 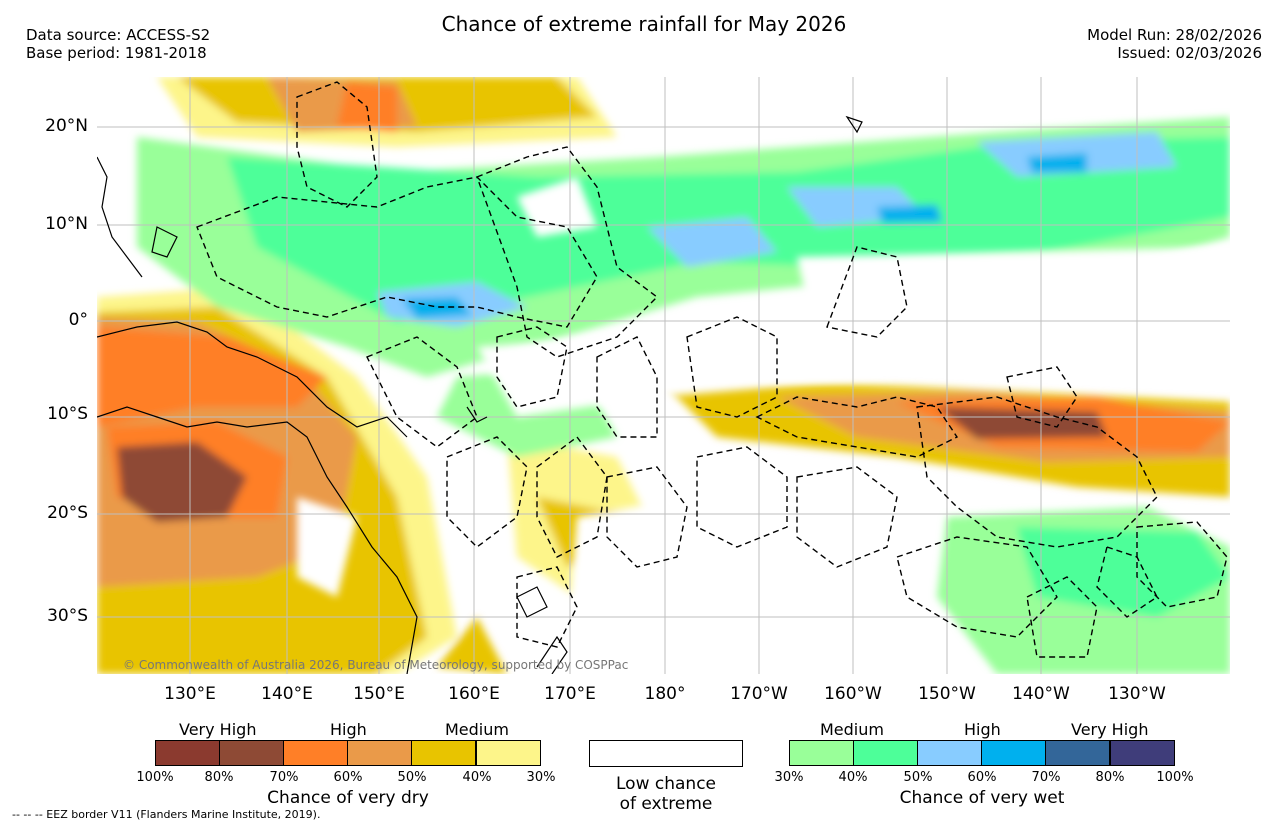 I want to click on dry-tick: 70%, so click(x=284, y=777).